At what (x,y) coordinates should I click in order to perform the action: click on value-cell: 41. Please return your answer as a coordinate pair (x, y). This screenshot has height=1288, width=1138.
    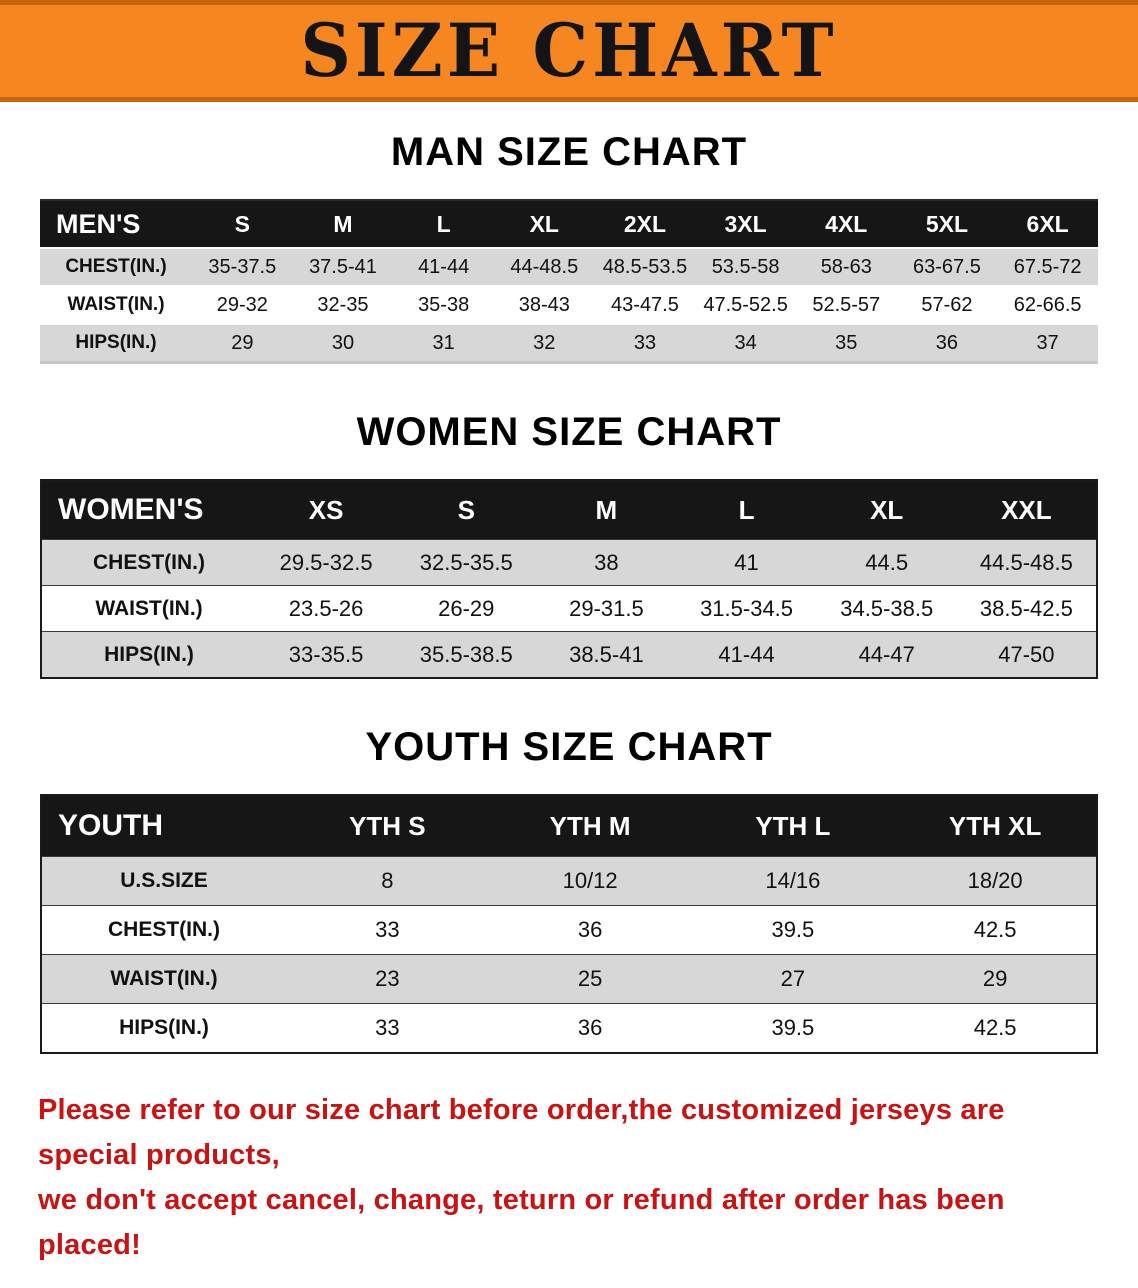
    Looking at the image, I should click on (746, 562).